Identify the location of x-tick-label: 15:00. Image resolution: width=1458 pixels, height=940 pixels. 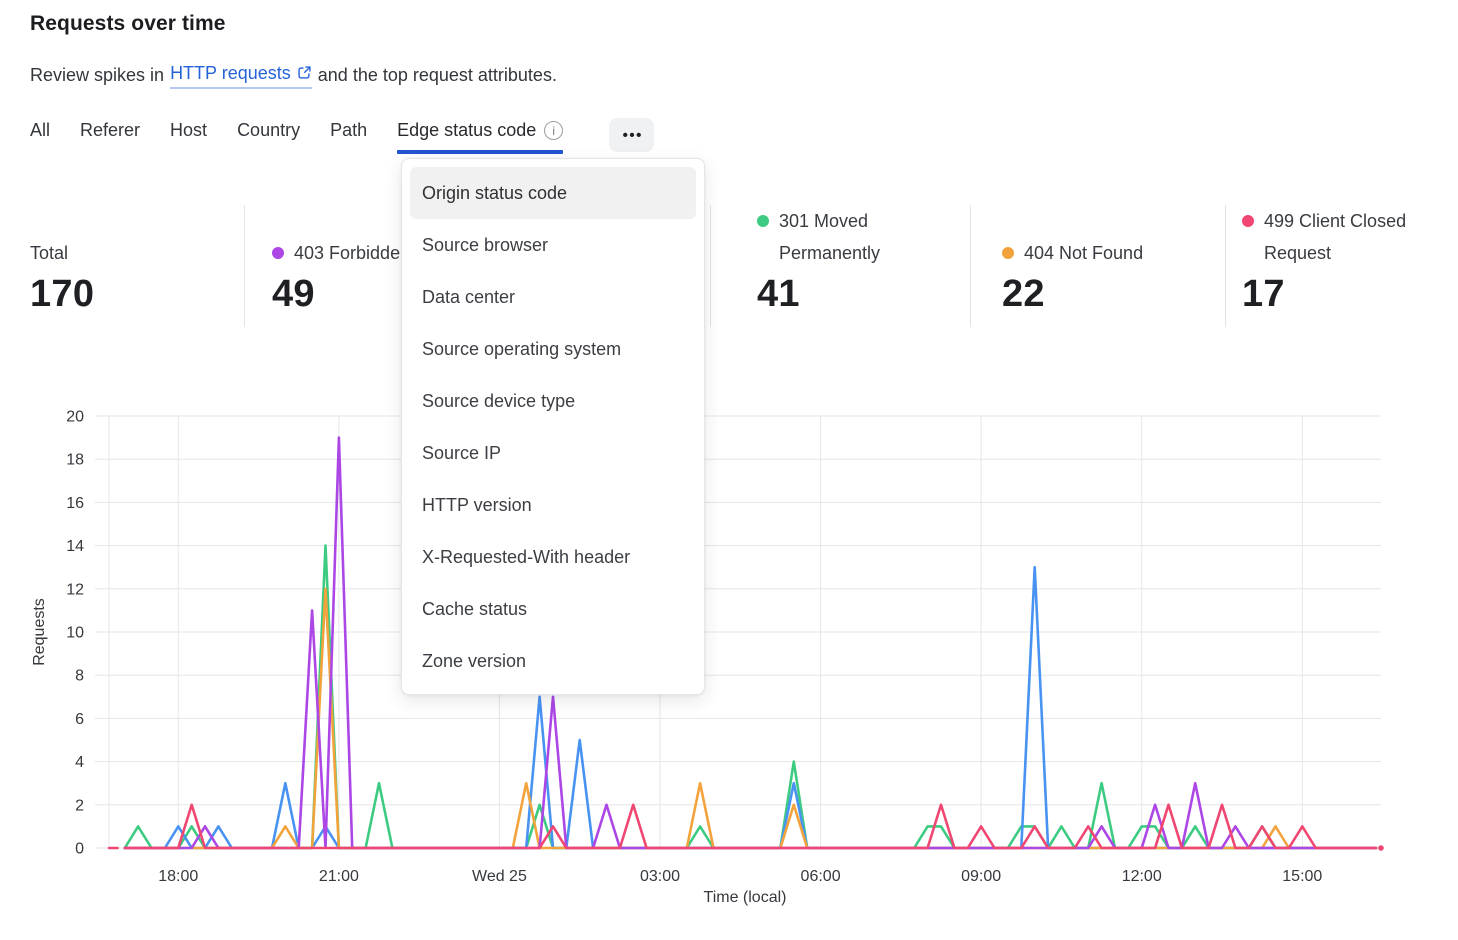
(1302, 876).